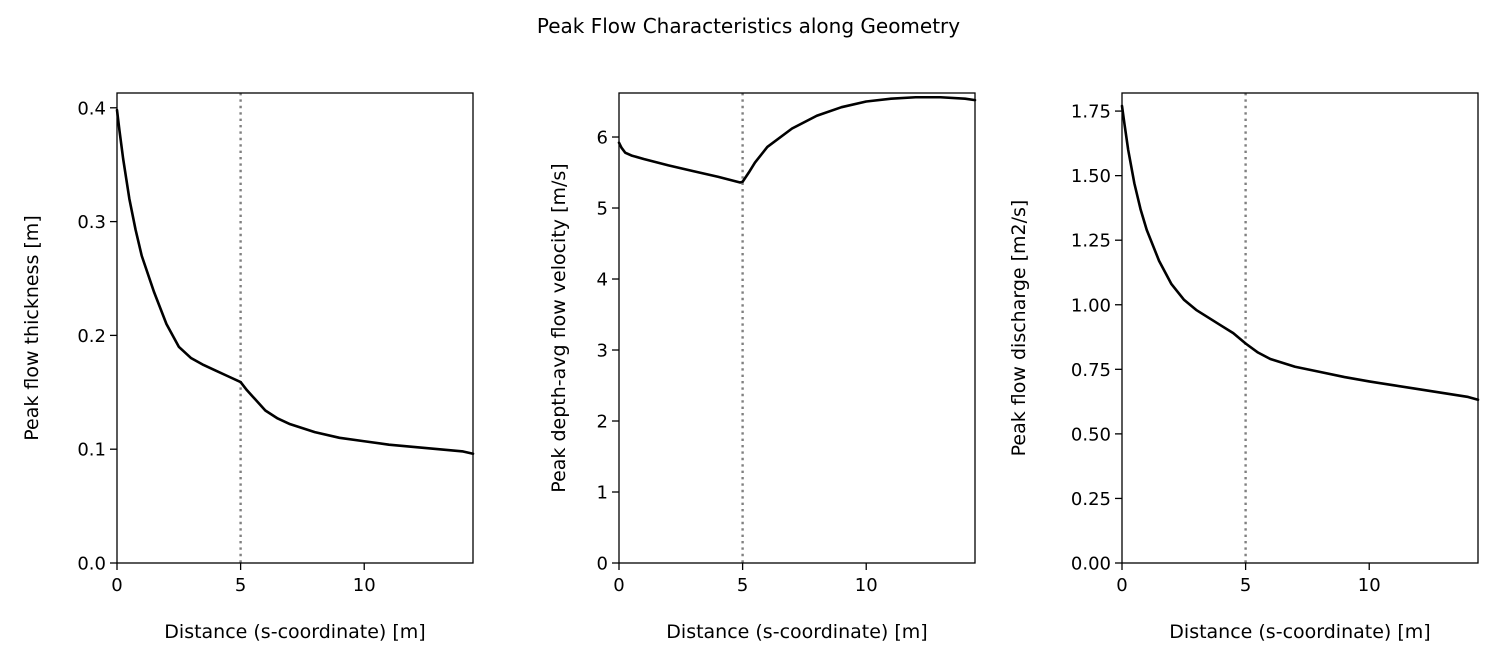 Image resolution: width=1497 pixels, height=664 pixels. I want to click on y-axis-label: Peak flow discharge [m2/s], so click(1019, 328).